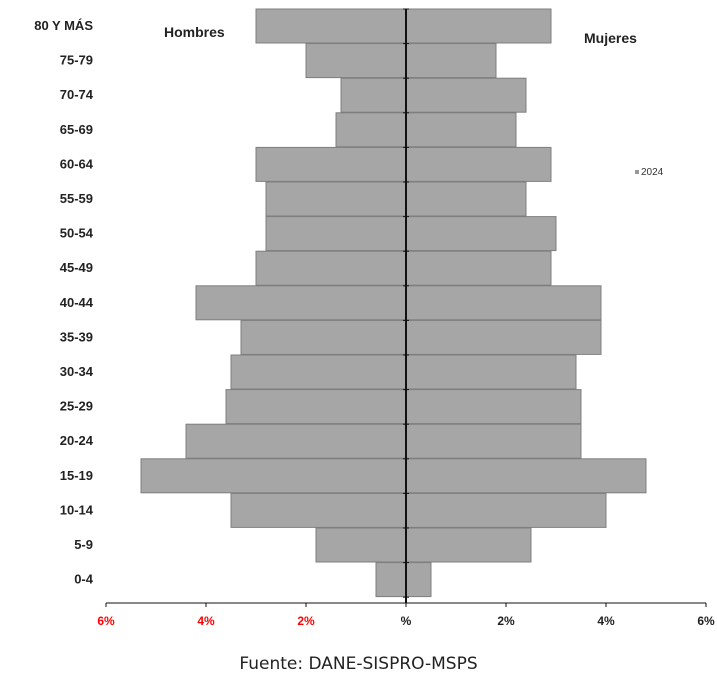 Image resolution: width=717 pixels, height=675 pixels. Describe the element at coordinates (76, 129) in the screenshot. I see `age-label: 65-69` at that location.